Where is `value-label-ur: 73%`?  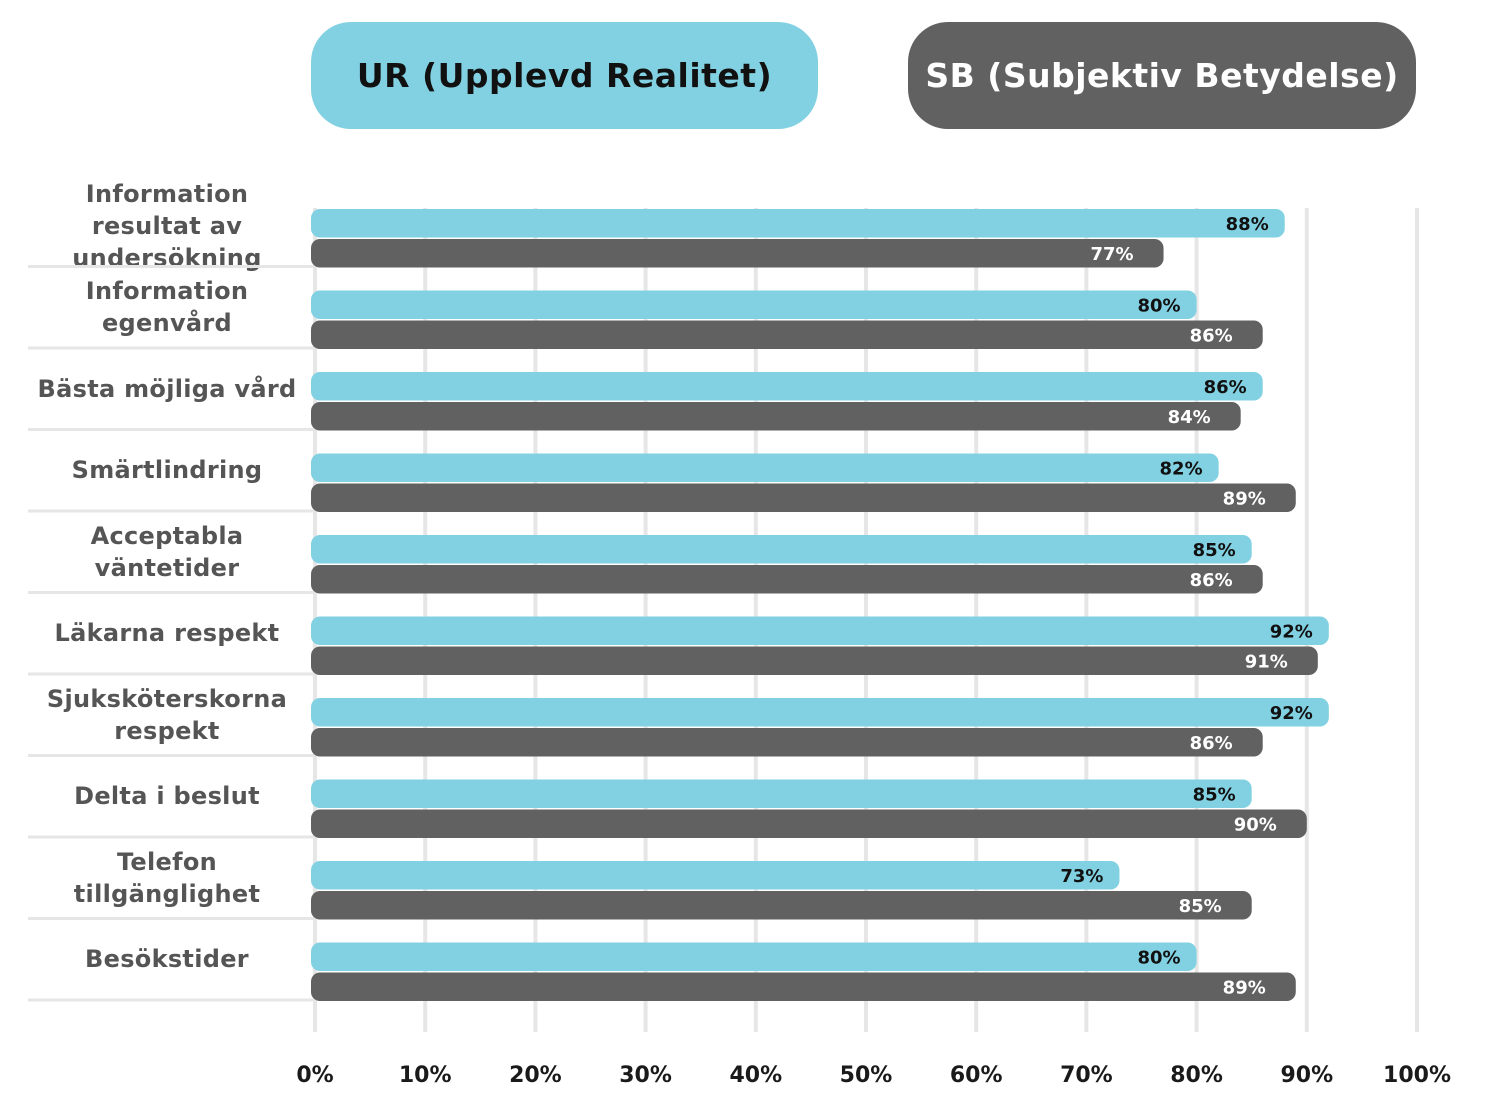 value-label-ur: 73% is located at coordinates (1081, 876).